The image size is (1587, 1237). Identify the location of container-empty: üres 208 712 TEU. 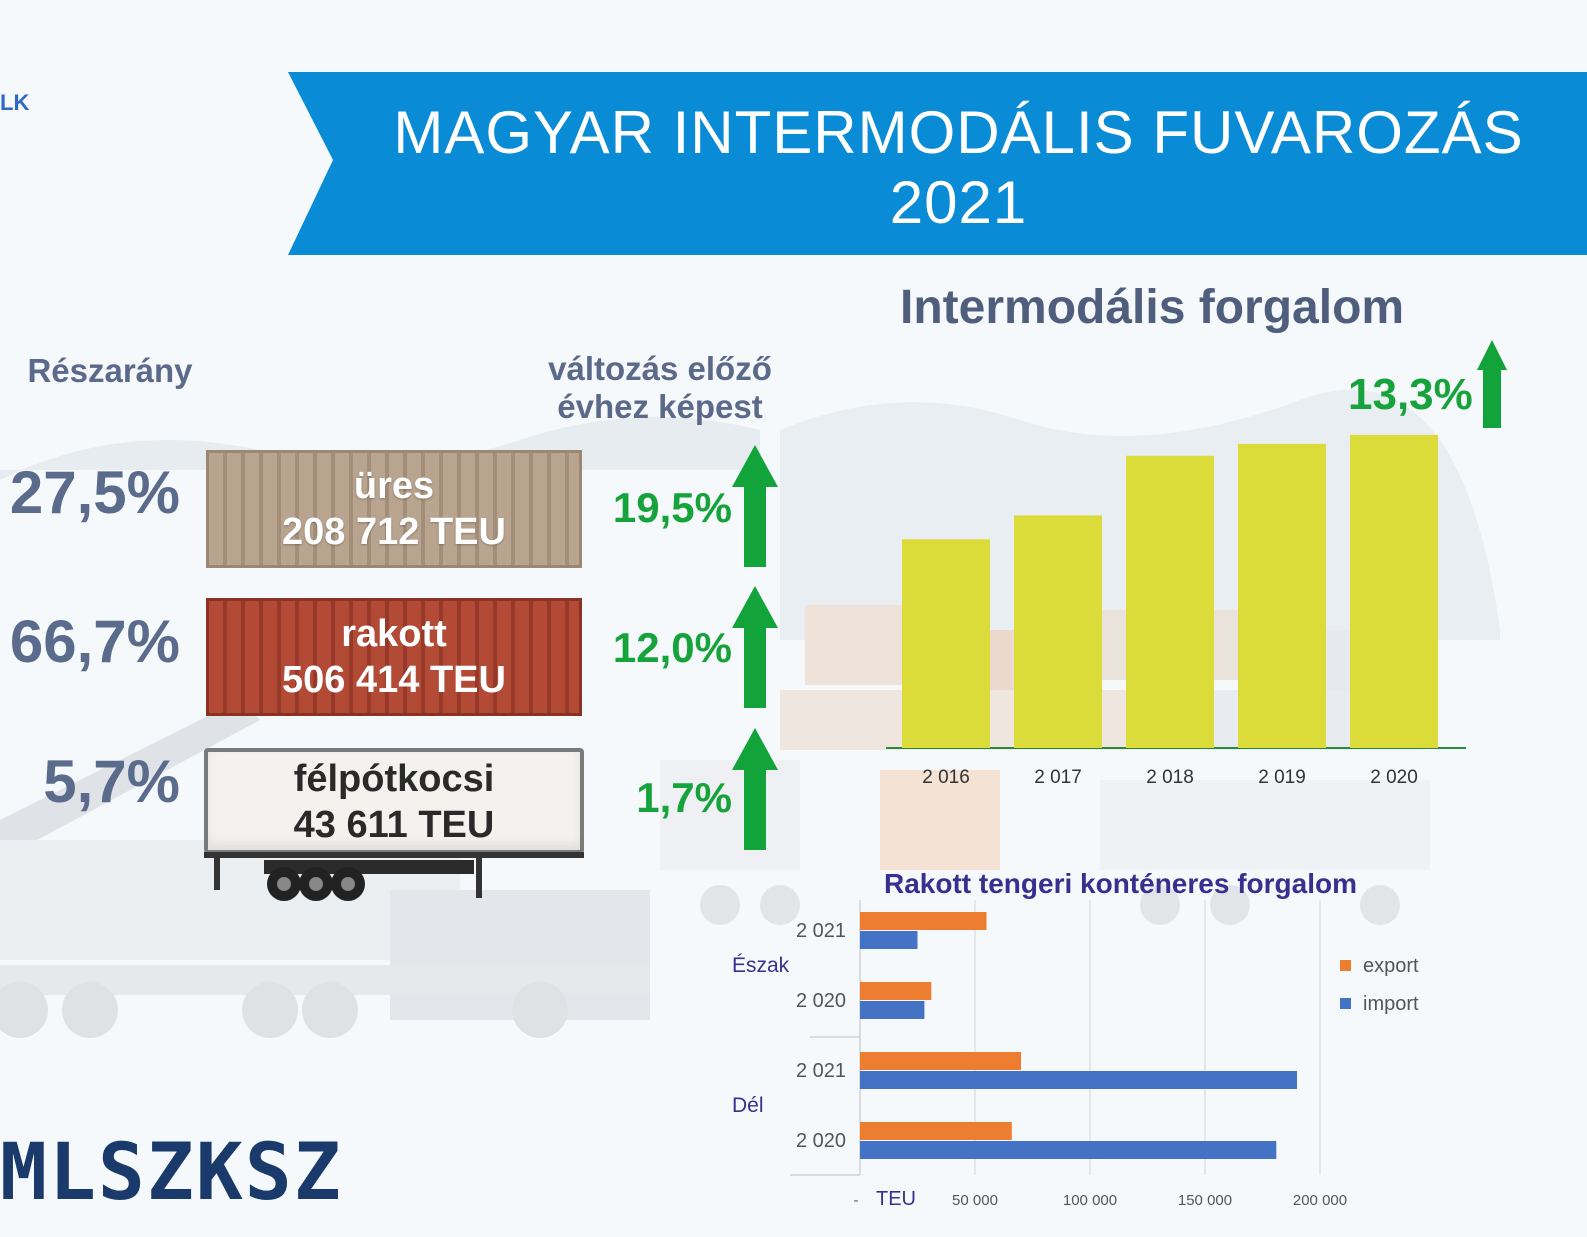
(394, 509).